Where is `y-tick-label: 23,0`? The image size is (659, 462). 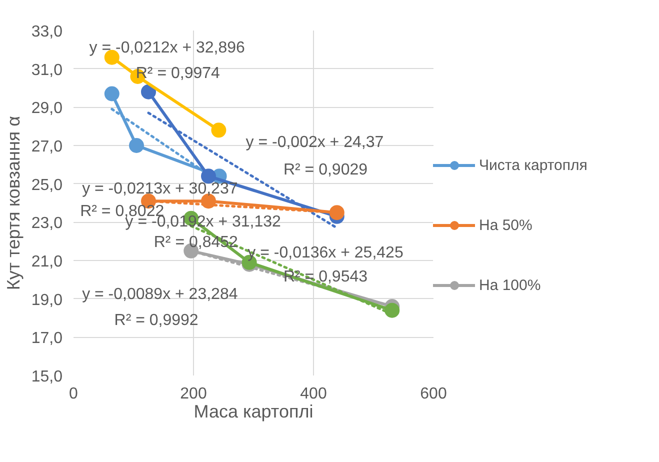
y-tick-label: 23,0 is located at coordinates (47, 223).